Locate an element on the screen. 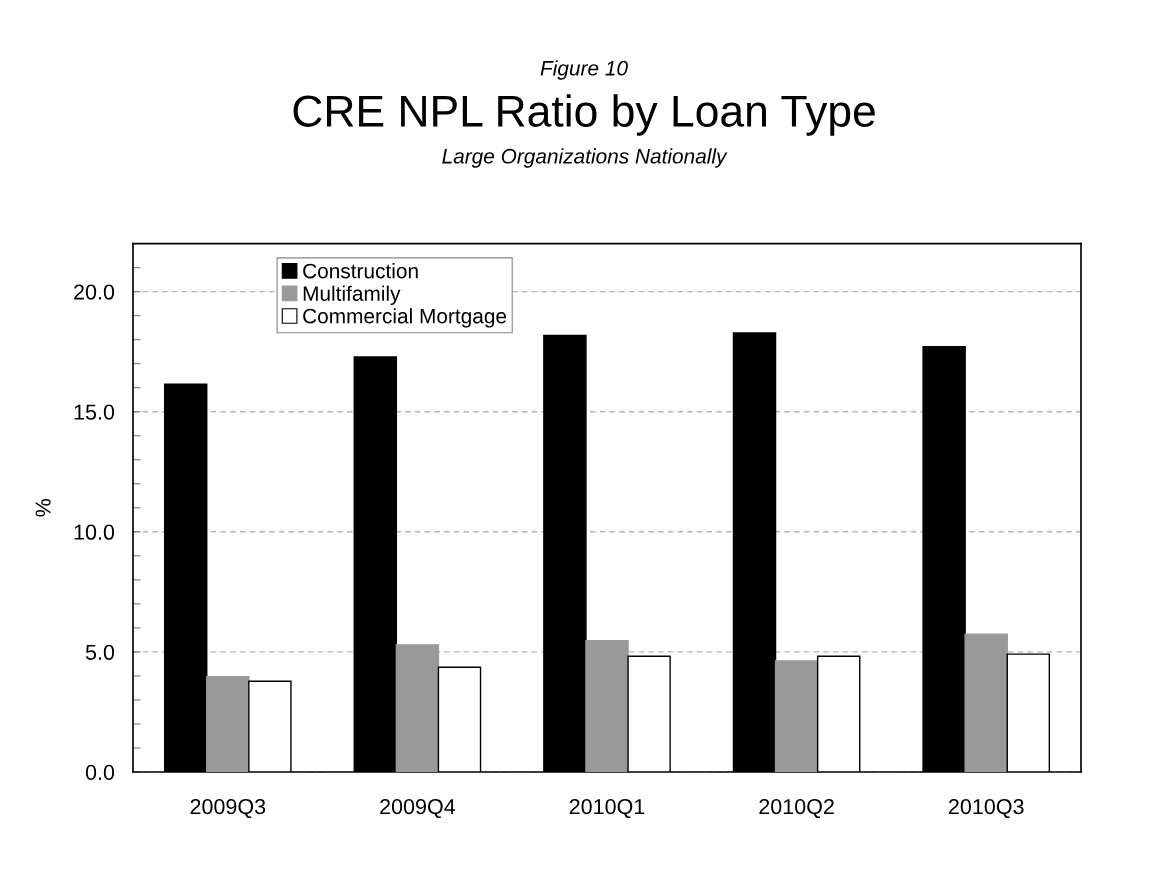 This screenshot has height=870, width=1157. y-tick-label: 10.0 is located at coordinates (94, 532).